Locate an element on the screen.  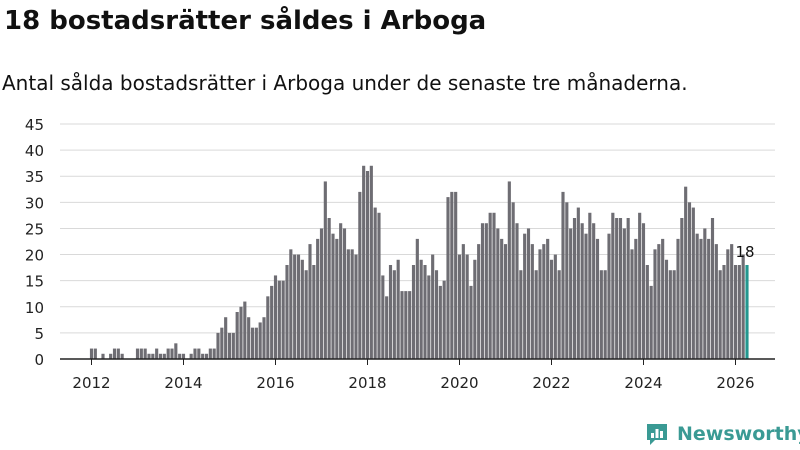
newsworthy-logo-icon is located at coordinates (657, 434).